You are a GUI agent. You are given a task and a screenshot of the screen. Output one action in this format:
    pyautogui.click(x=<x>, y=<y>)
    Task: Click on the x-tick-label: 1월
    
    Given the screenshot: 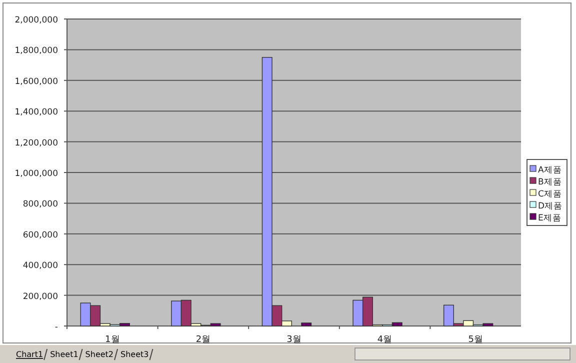 What is the action you would take?
    pyautogui.click(x=112, y=340)
    